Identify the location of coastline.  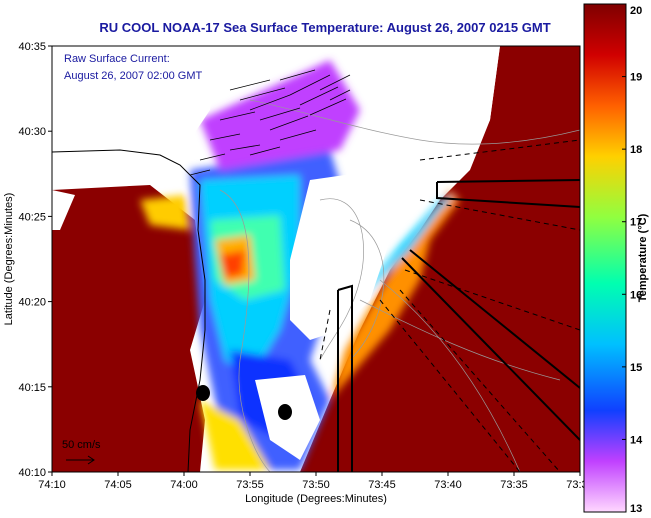
(129, 310).